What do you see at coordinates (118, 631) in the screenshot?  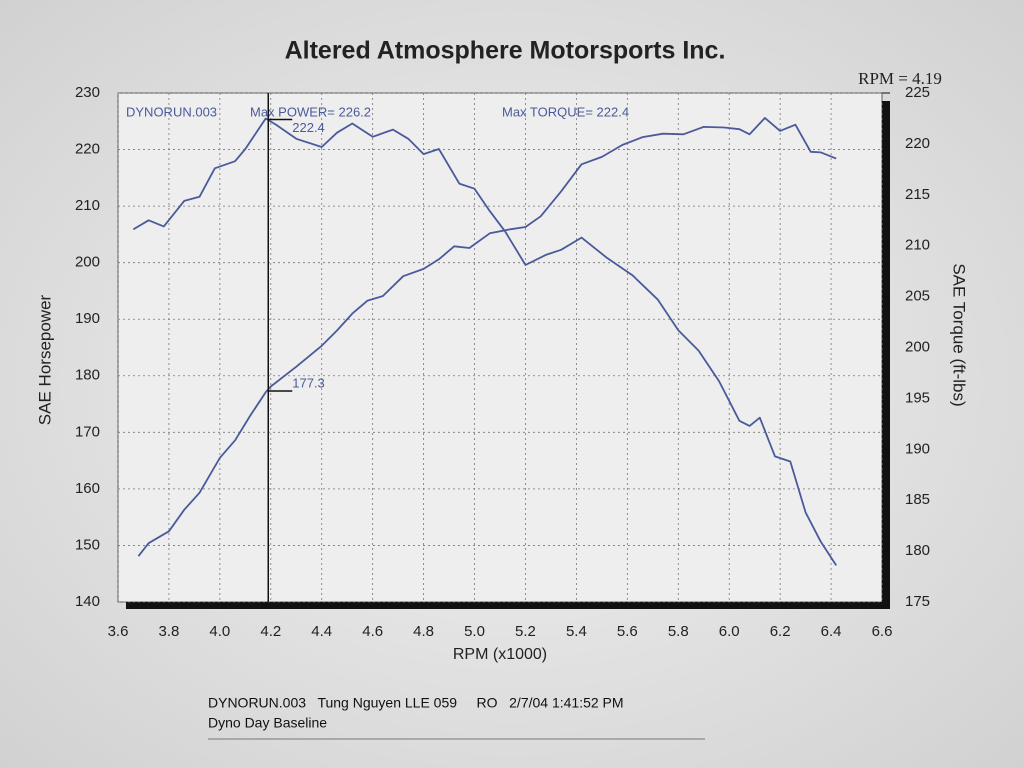 I see `x-tick-label: 3.6` at bounding box center [118, 631].